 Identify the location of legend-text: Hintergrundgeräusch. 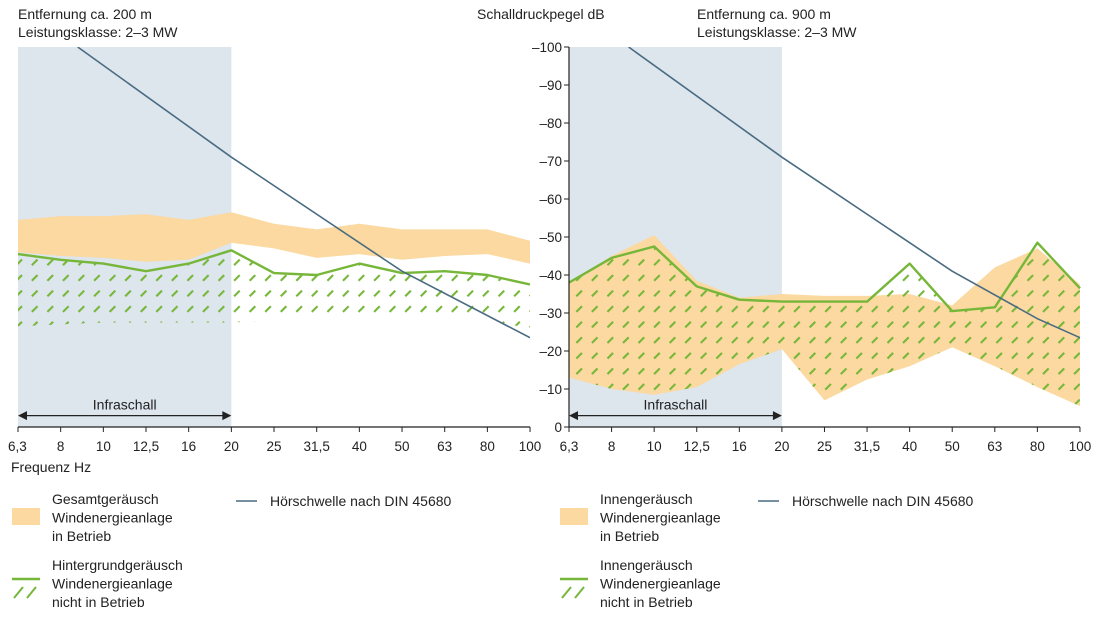
(117, 565).